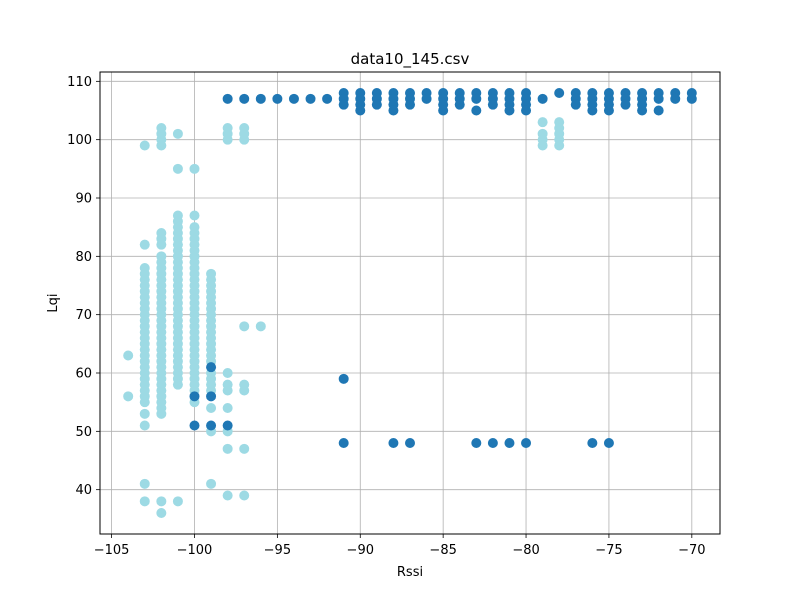 The width and height of the screenshot is (800, 600). I want to click on y-tick-label: 100, so click(79, 140).